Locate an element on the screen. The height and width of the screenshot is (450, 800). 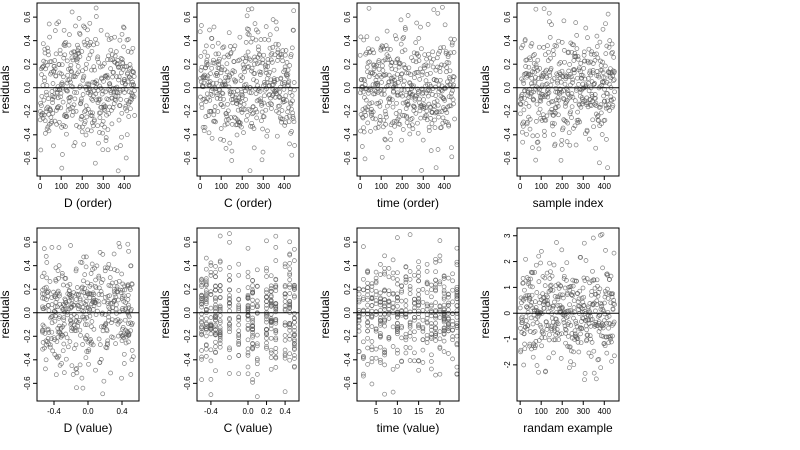
y-tick-label: 0.0 is located at coordinates (187, 88).